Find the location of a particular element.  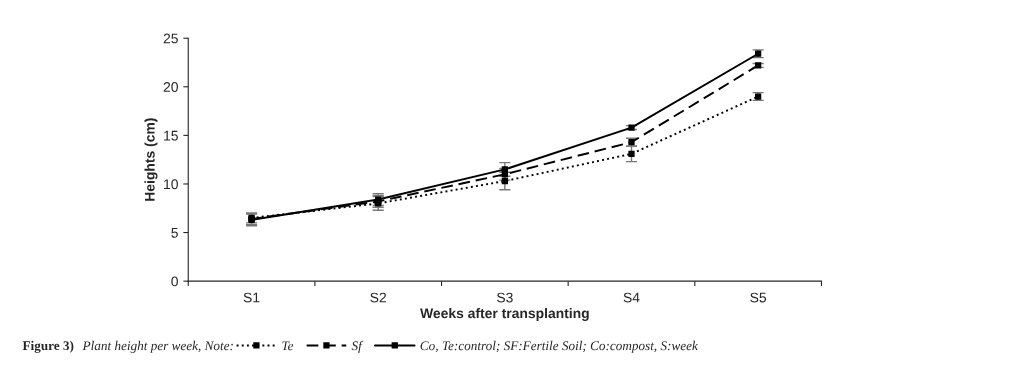

y-axis-title: Heights (cm) is located at coordinates (151, 159).